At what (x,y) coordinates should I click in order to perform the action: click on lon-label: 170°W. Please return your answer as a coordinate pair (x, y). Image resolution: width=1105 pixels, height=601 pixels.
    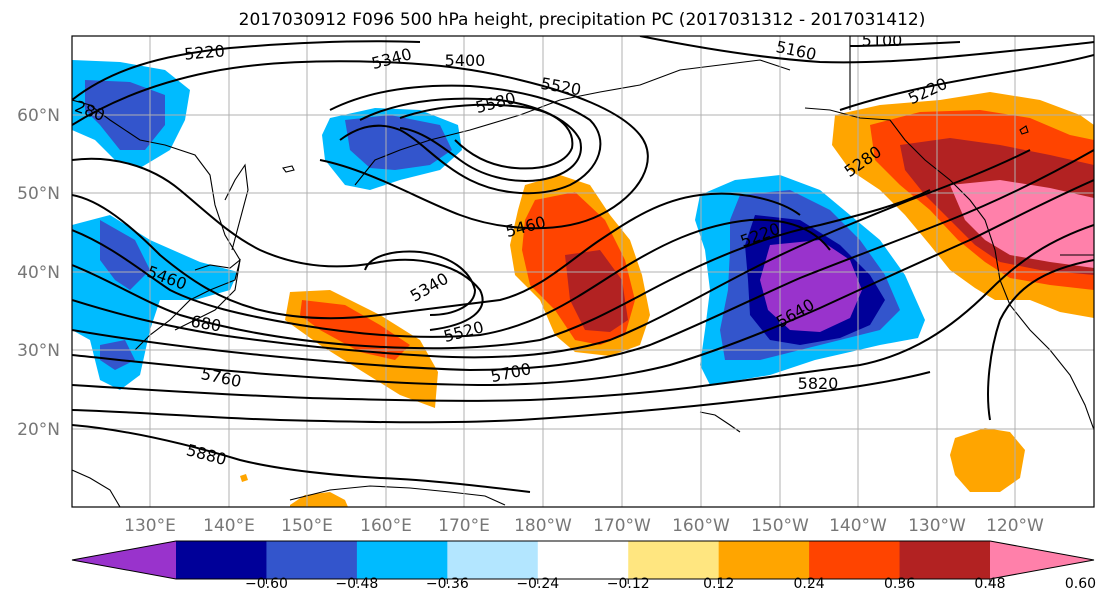
    Looking at the image, I should click on (622, 526).